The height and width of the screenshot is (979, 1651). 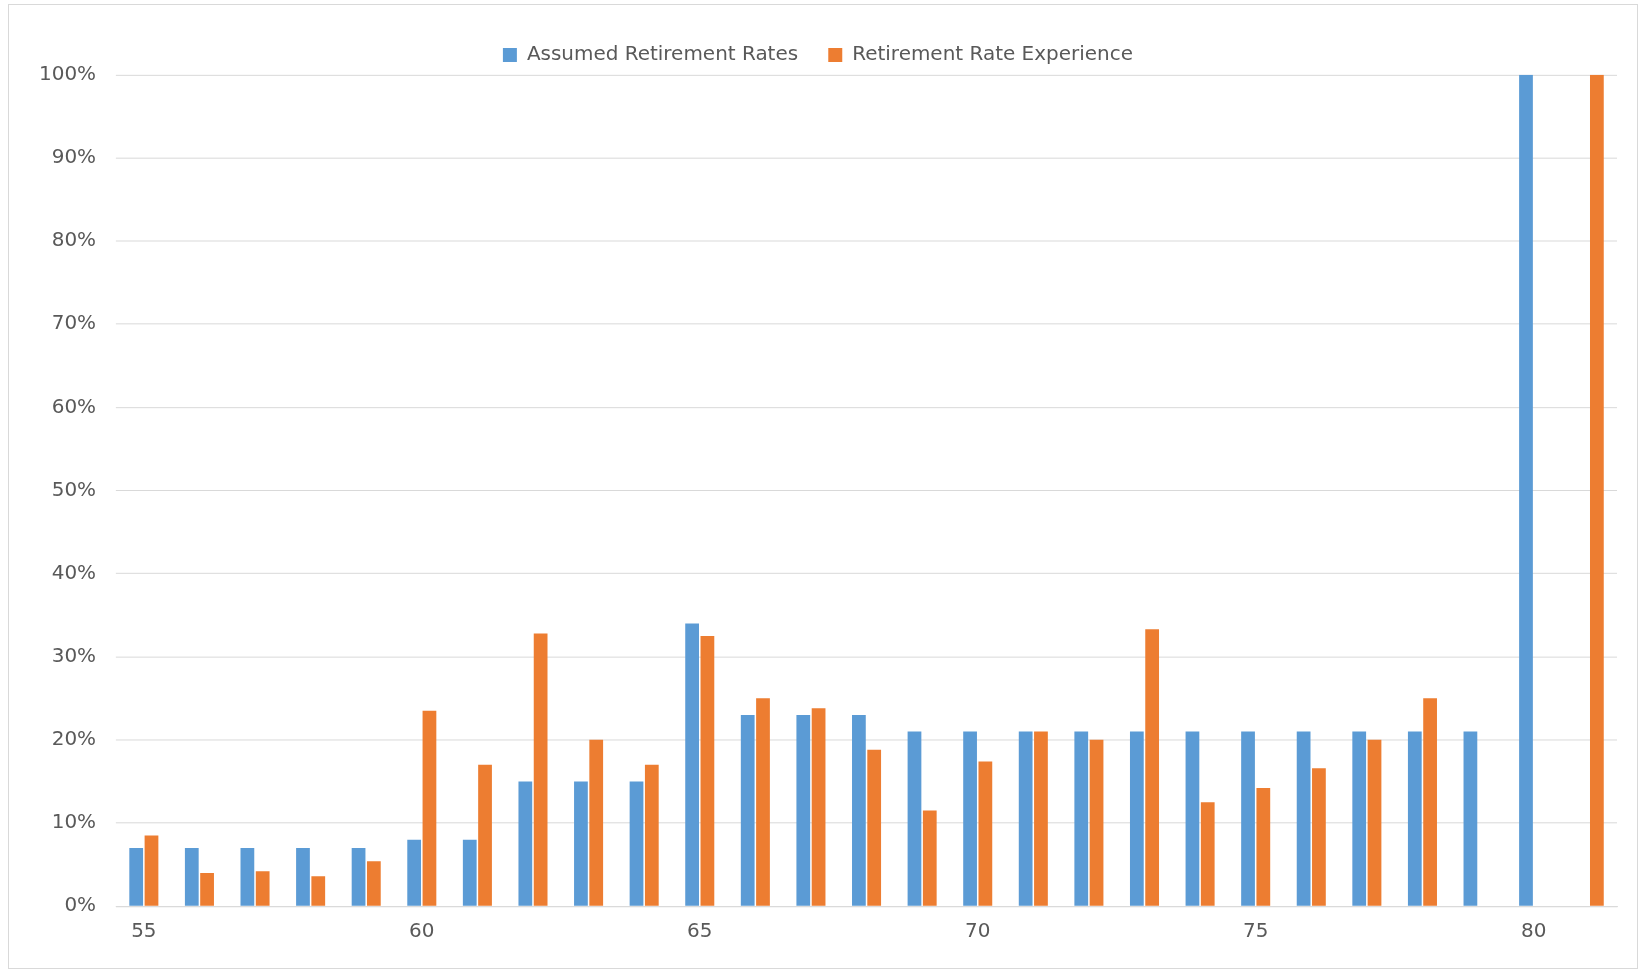 I want to click on legend-label: Assumed Retirement Rates, so click(x=662, y=53).